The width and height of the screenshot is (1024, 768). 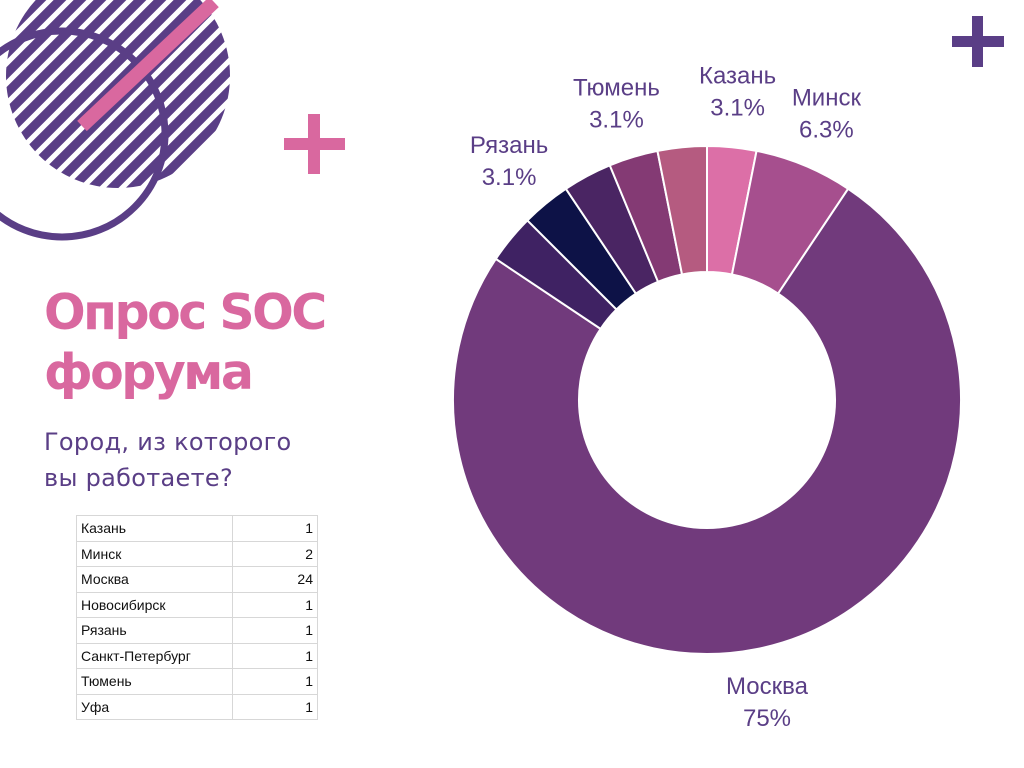 What do you see at coordinates (978, 41) in the screenshot?
I see `plus-icon-purple` at bounding box center [978, 41].